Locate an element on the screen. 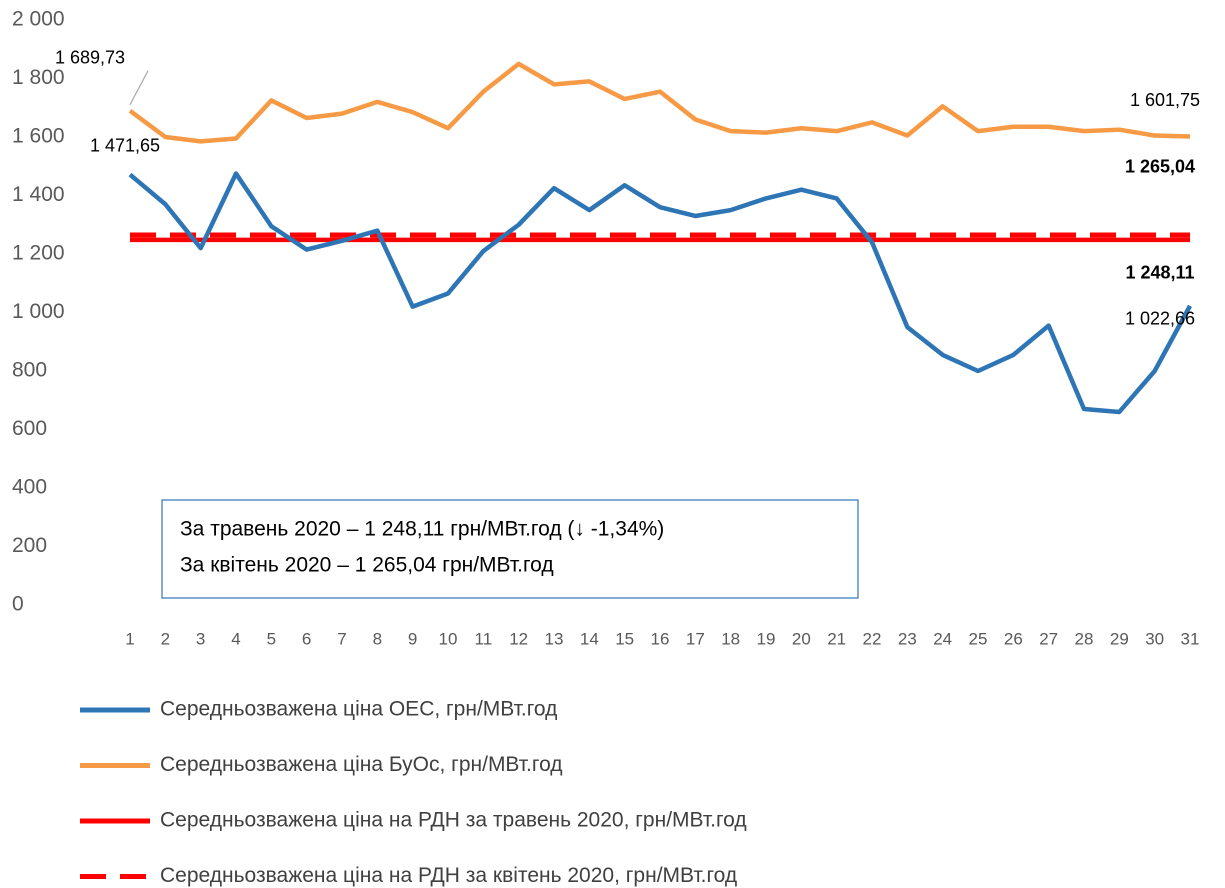 Image resolution: width=1225 pixels, height=888 pixels. x-tick-label: 2 is located at coordinates (165, 638).